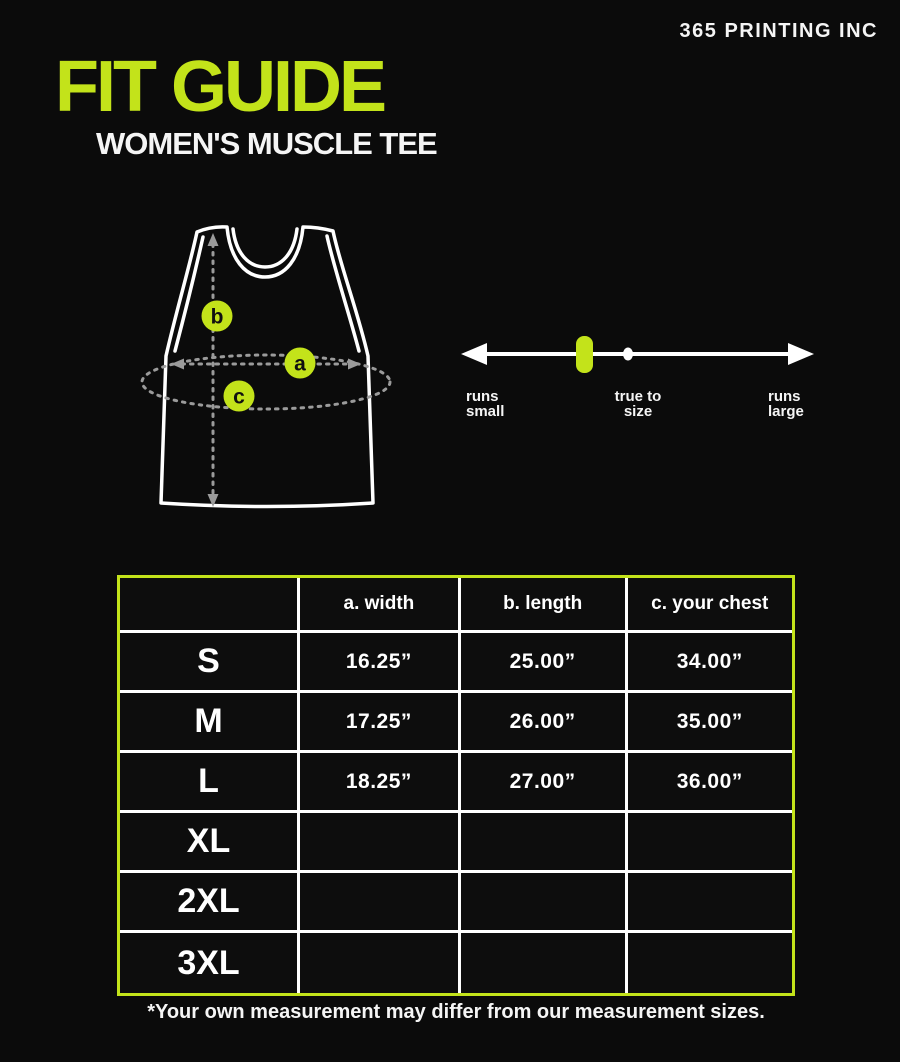  Describe the element at coordinates (210, 663) in the screenshot. I see `size-label: S` at that location.